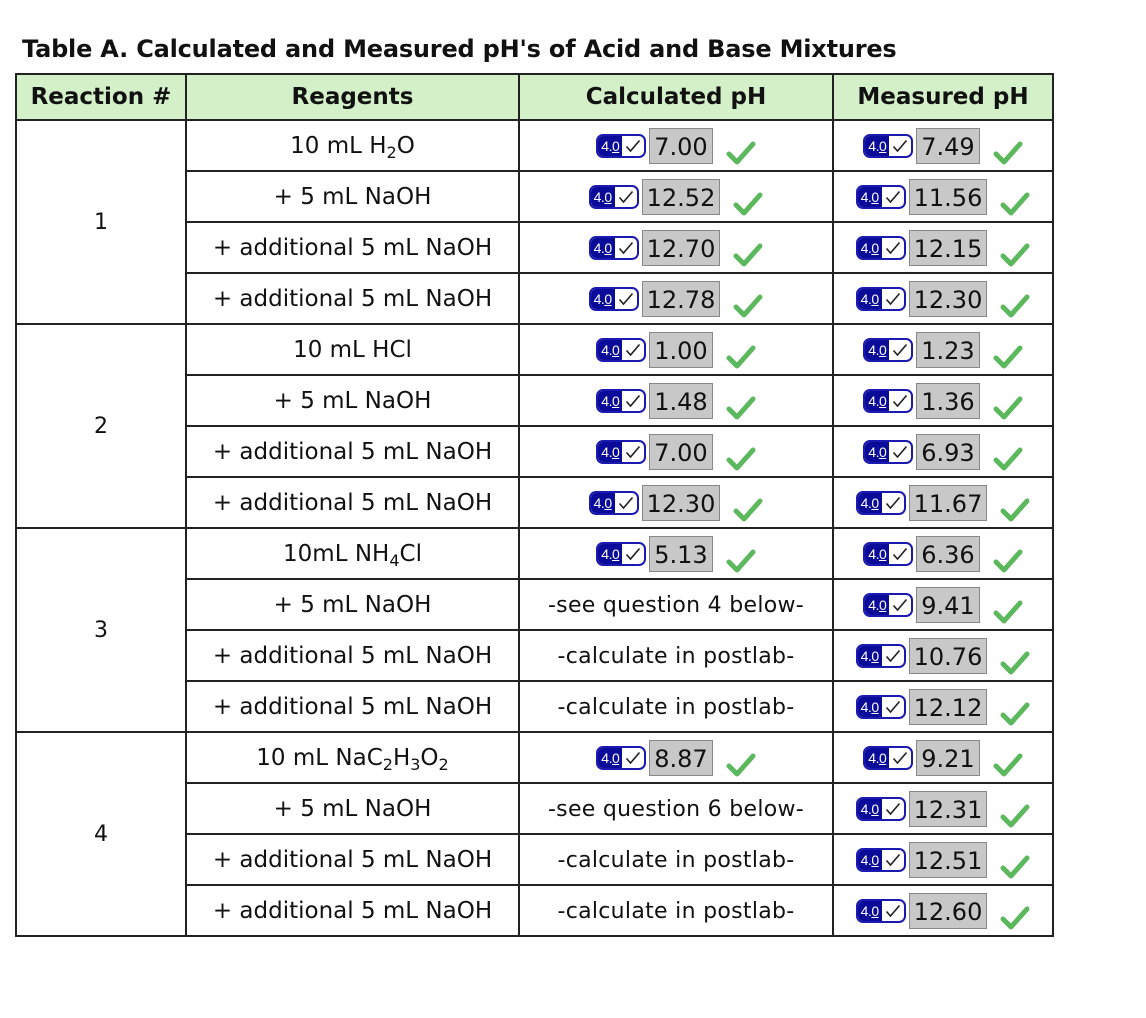 This screenshot has width=1146, height=1018. What do you see at coordinates (681, 196) in the screenshot?
I see `calculated-ph-input: 12.52` at bounding box center [681, 196].